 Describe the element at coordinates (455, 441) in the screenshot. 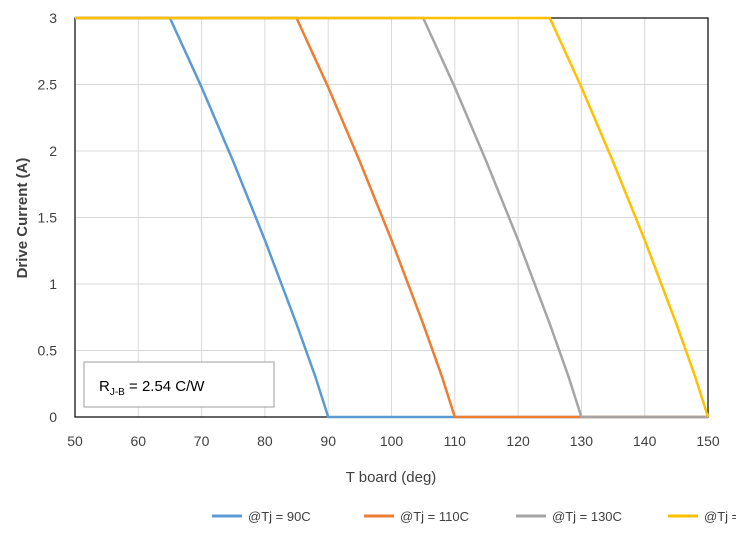

I see `x-tick-label: 110` at that location.